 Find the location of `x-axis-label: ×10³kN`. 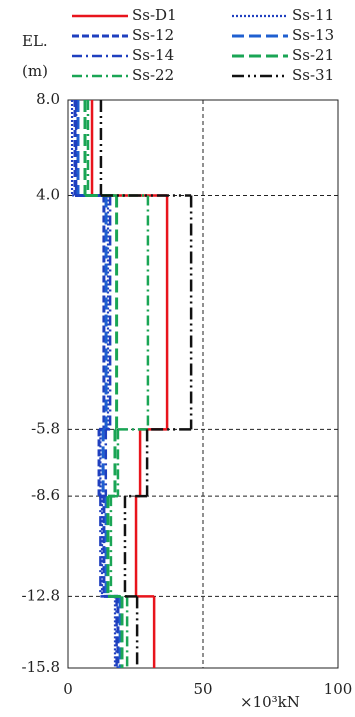

x-axis-label: ×10³kN is located at coordinates (270, 702).